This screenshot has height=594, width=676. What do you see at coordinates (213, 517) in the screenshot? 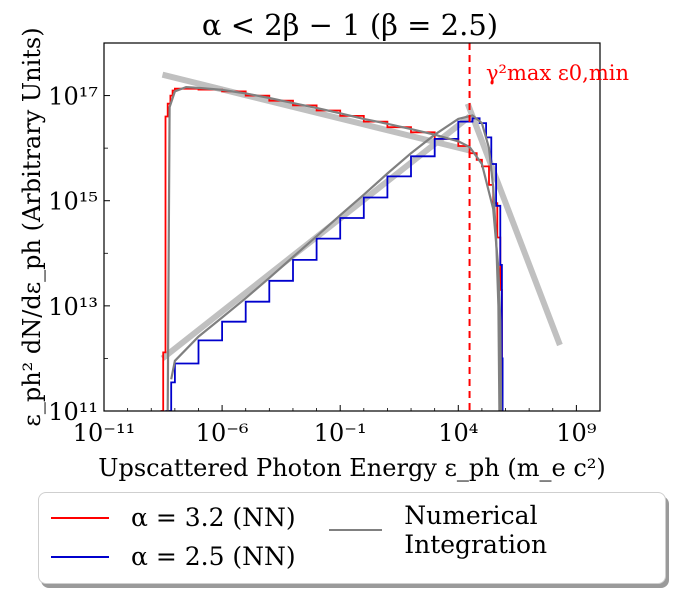
I see `legend-label: α = 3.2 (NN)` at bounding box center [213, 517].